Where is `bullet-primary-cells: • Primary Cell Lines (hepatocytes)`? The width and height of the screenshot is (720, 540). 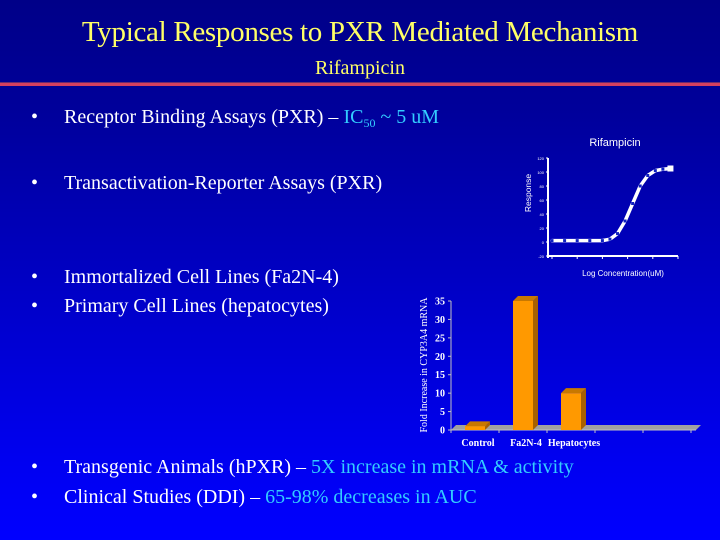 bullet-primary-cells: • Primary Cell Lines (hepatocytes) is located at coordinates (180, 306).